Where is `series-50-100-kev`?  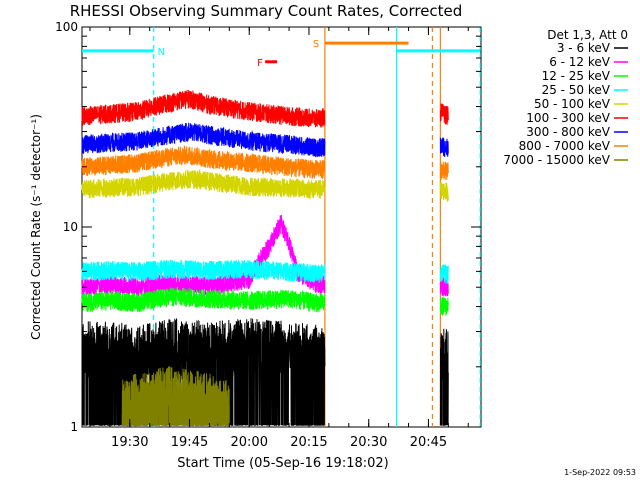 series-50-100-kev is located at coordinates (265, 185).